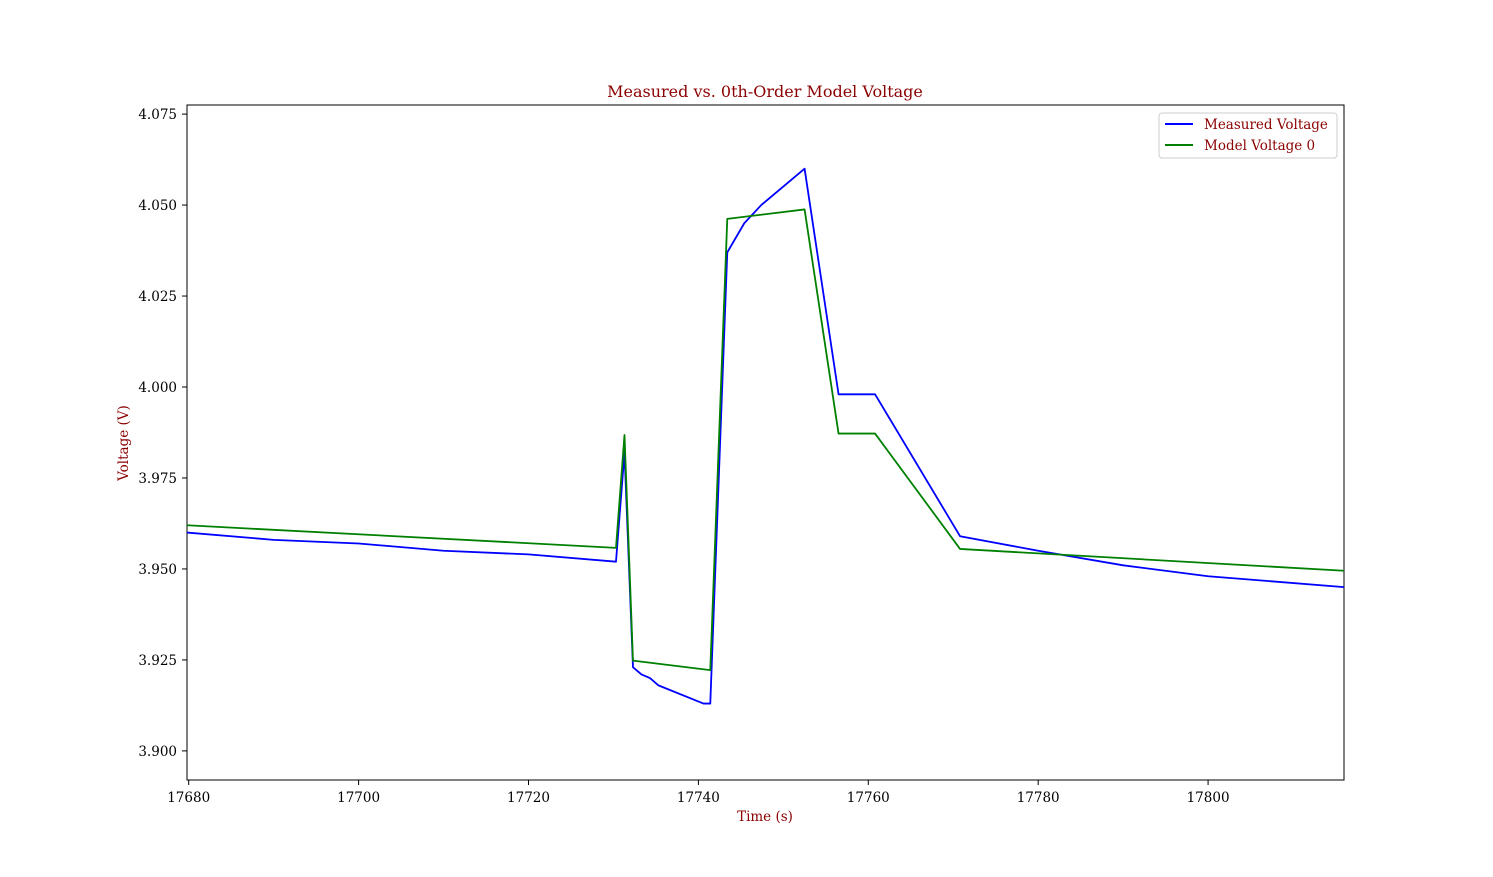  I want to click on y-tick-label-1: 3.925, so click(157, 661).